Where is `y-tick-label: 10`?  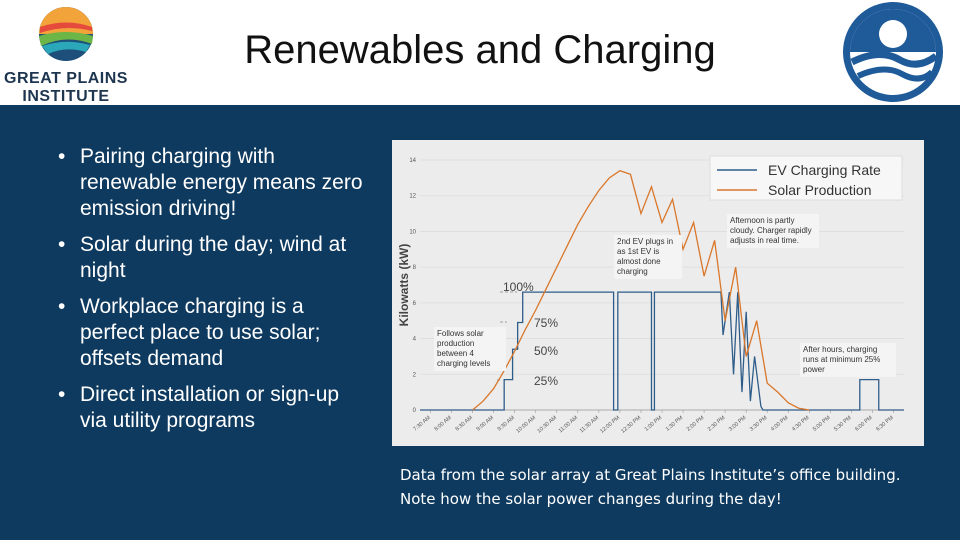
y-tick-label: 10 is located at coordinates (412, 232).